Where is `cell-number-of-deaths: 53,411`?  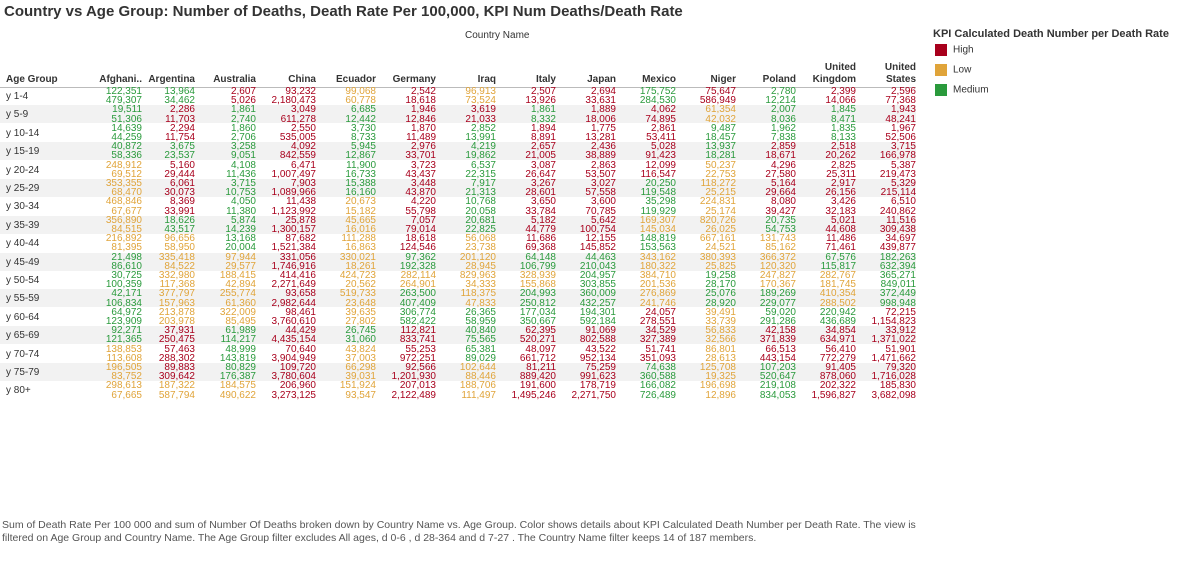 cell-number-of-deaths: 53,411 is located at coordinates (661, 137).